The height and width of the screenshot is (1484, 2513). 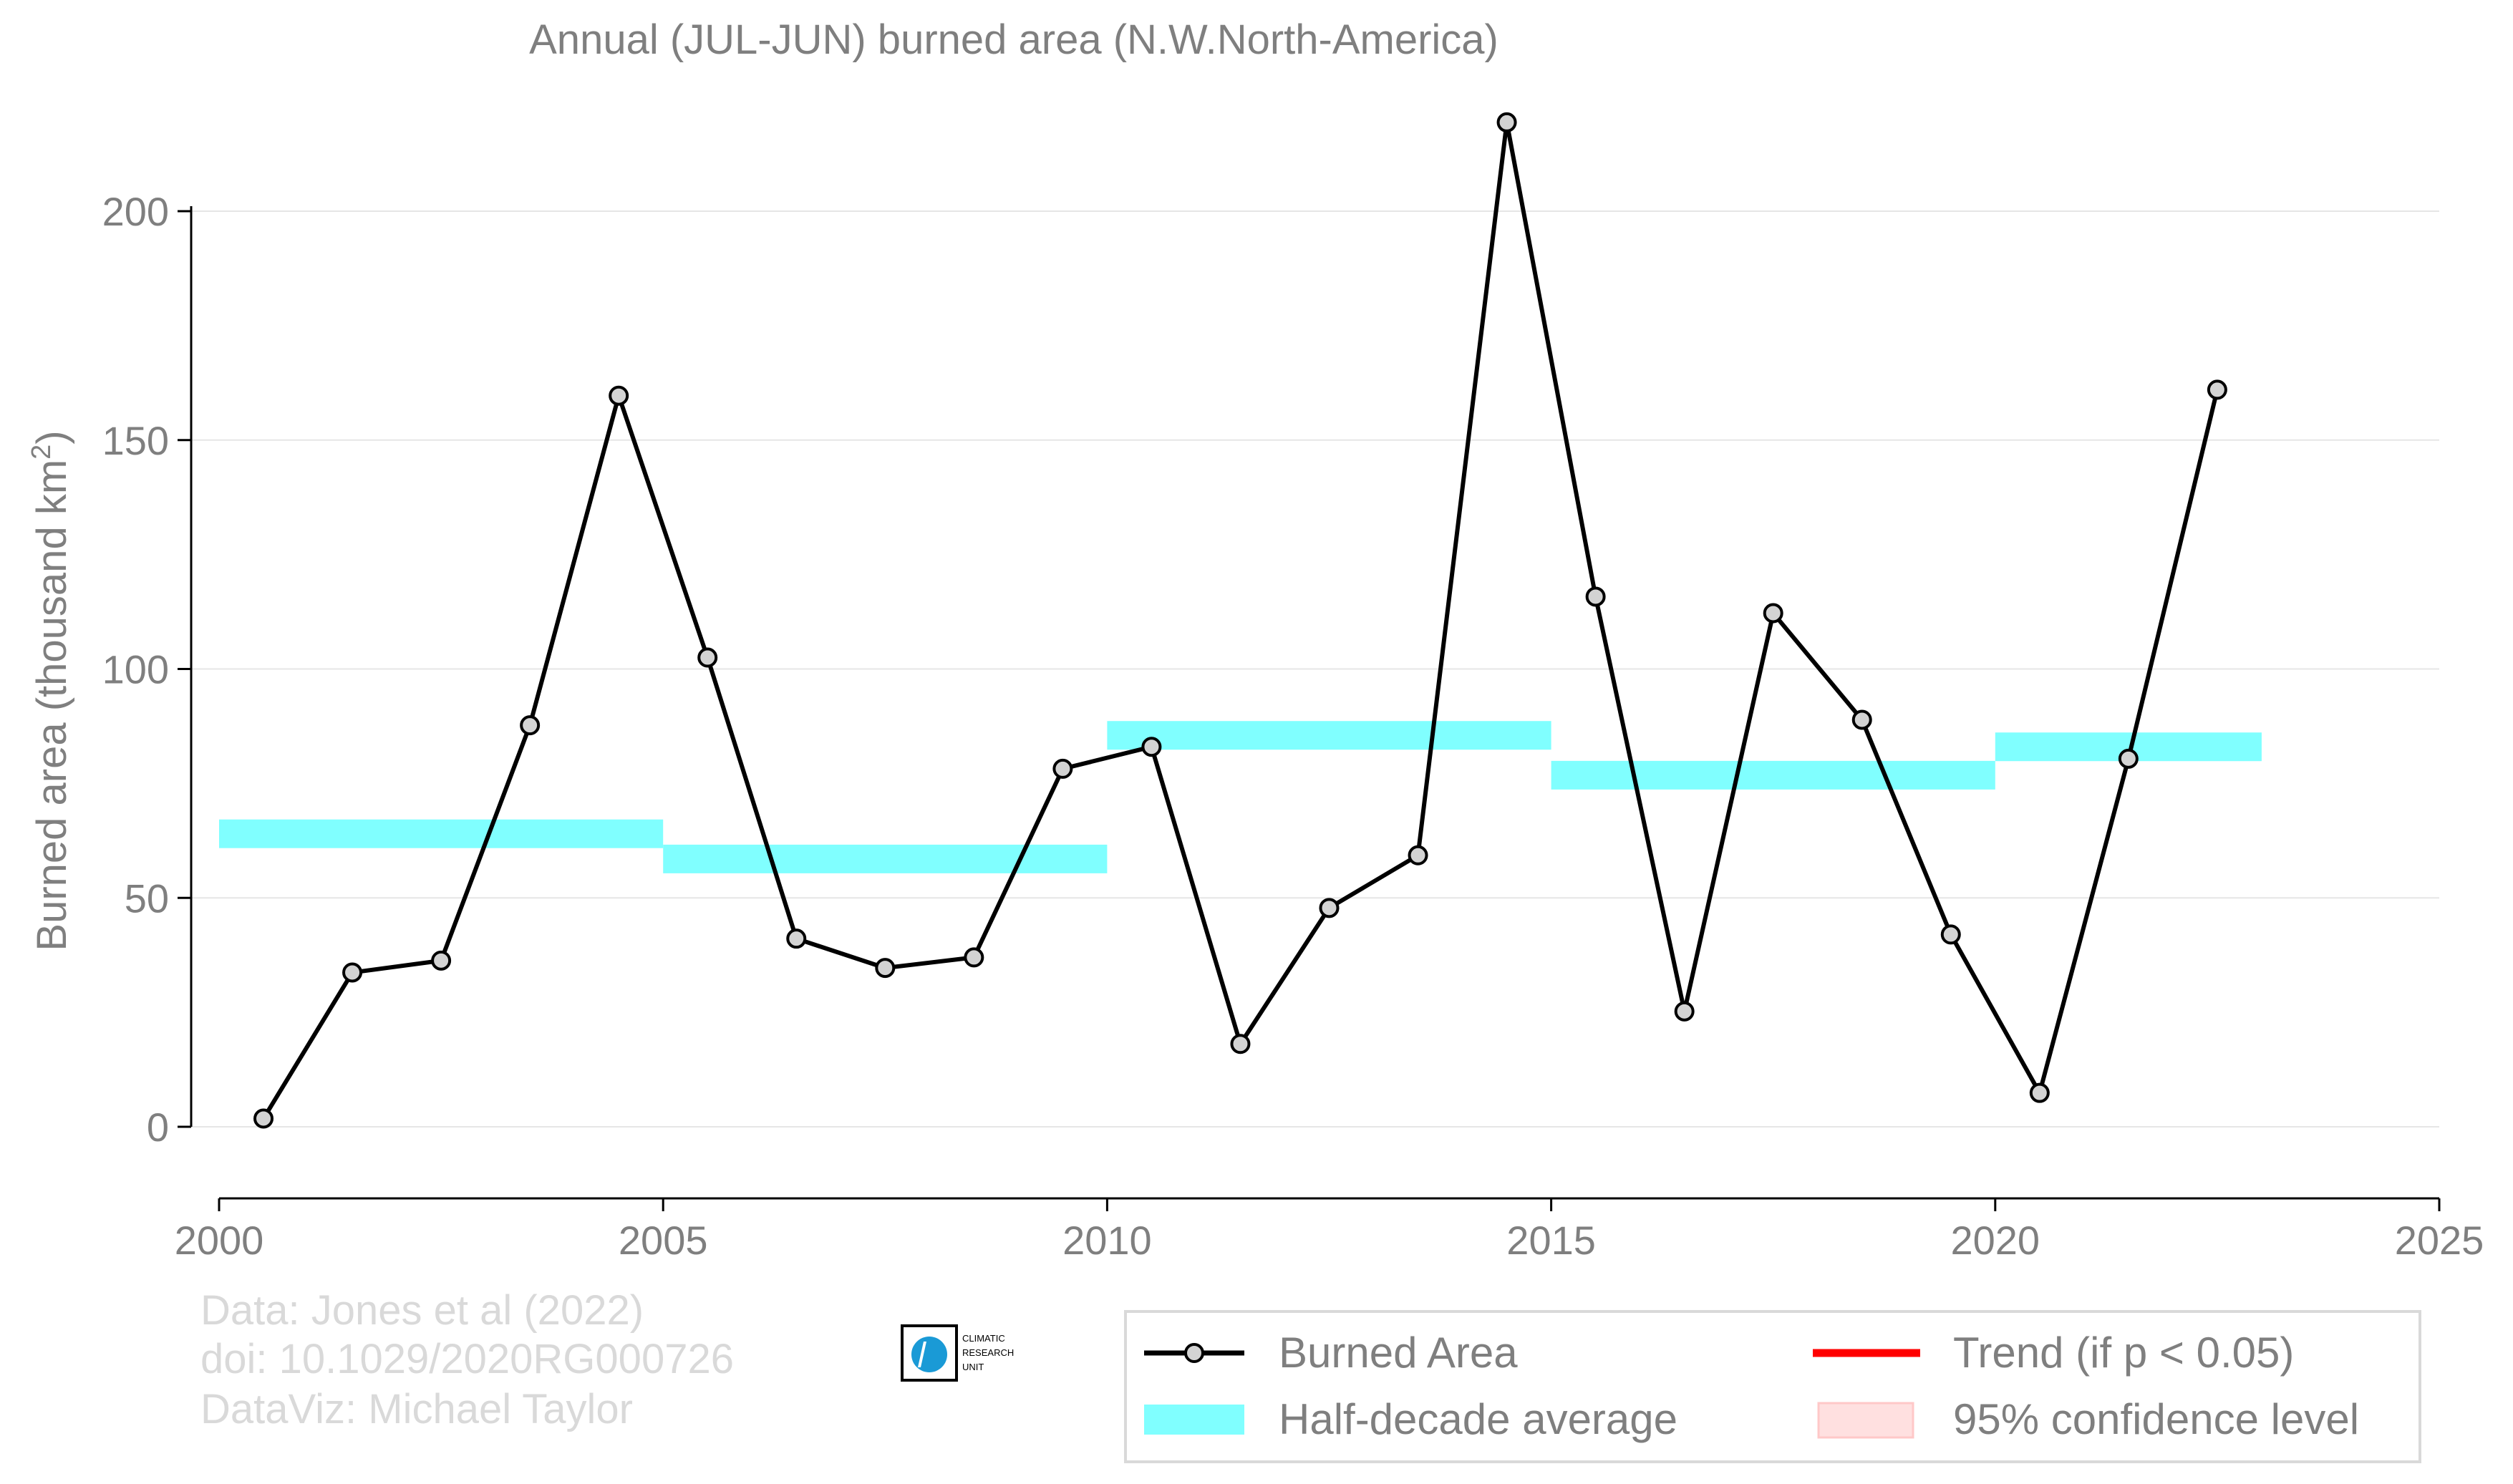 I want to click on legend-item-confidence: 95% confidence level, so click(x=2088, y=1419).